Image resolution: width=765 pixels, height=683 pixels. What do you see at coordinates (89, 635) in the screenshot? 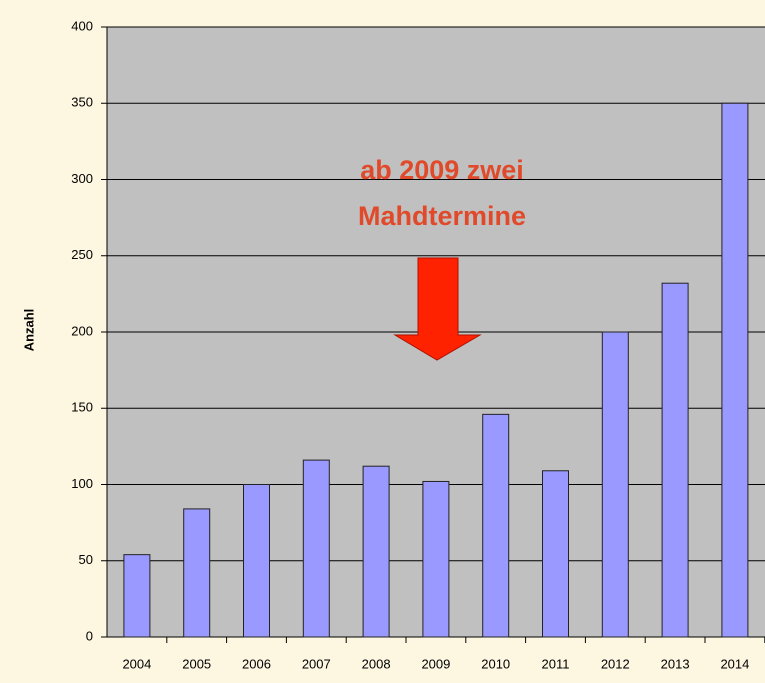
I see `y-tick-label: 0` at bounding box center [89, 635].